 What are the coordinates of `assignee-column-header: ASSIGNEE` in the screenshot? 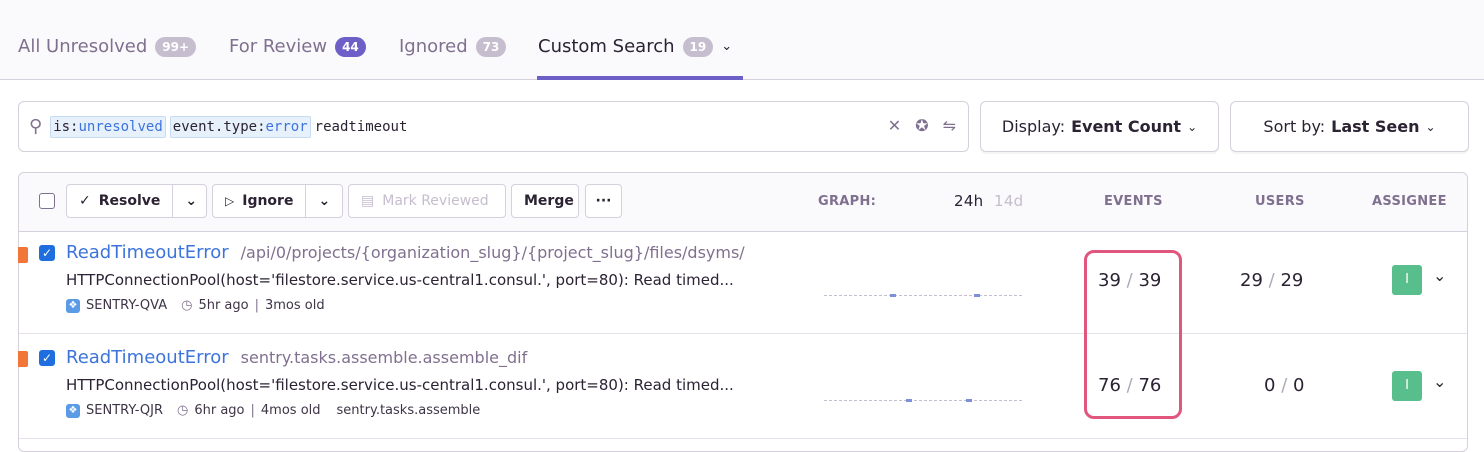 It's located at (1409, 201).